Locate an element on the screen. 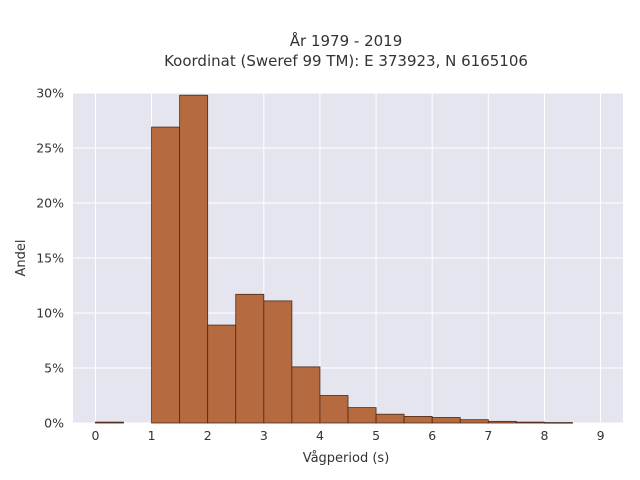 The image size is (640, 480). y-axis-label: Andel is located at coordinates (21, 258).